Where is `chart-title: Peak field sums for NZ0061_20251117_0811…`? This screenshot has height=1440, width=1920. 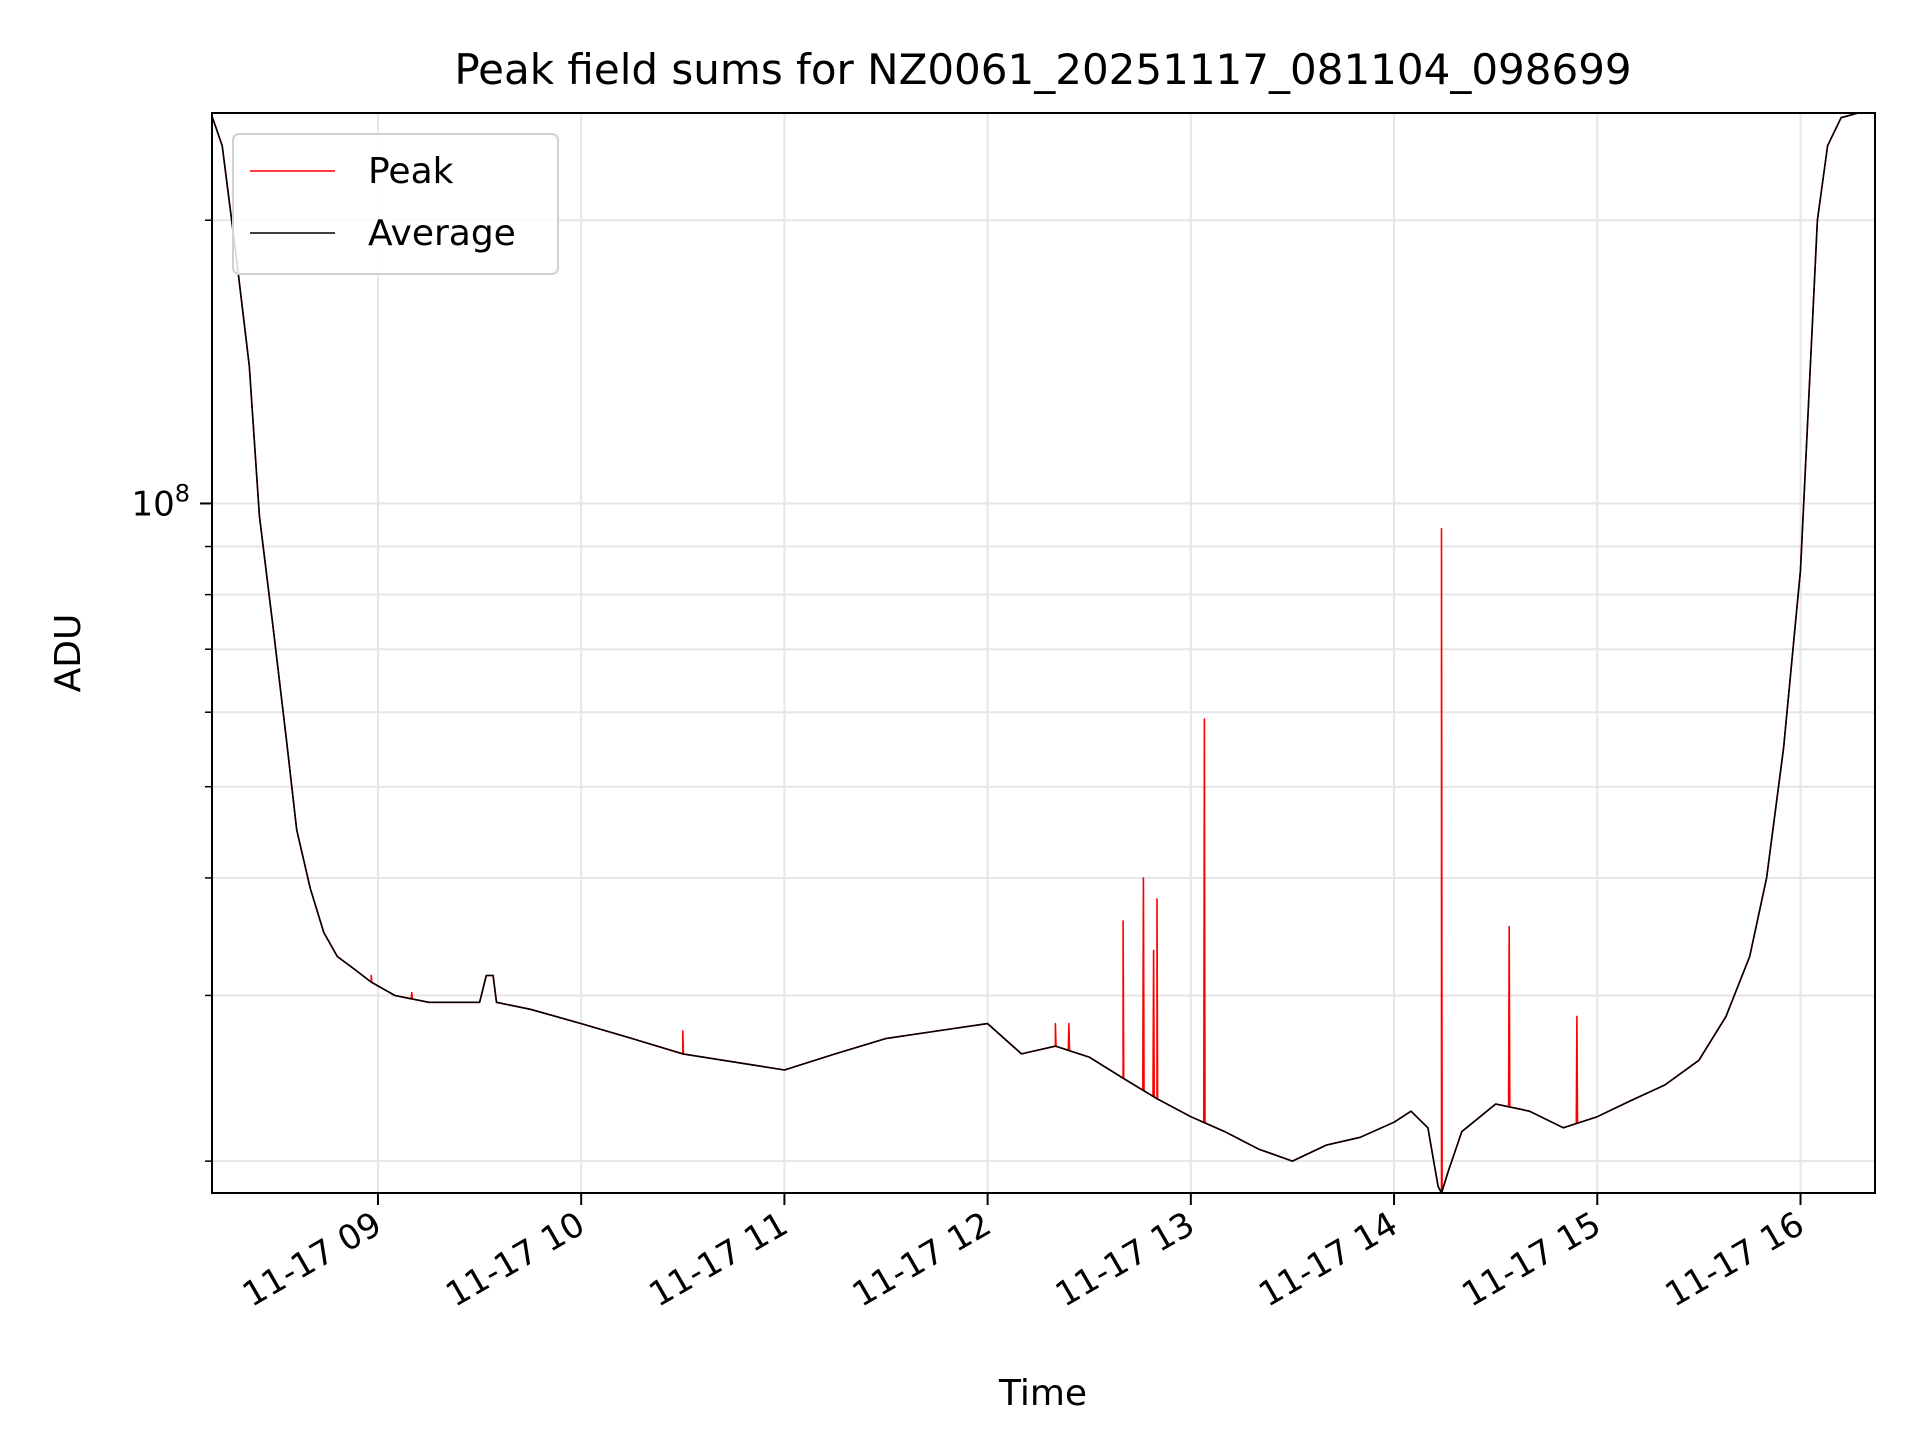 chart-title: Peak field sums for NZ0061_20251117_0811… is located at coordinates (1042, 69).